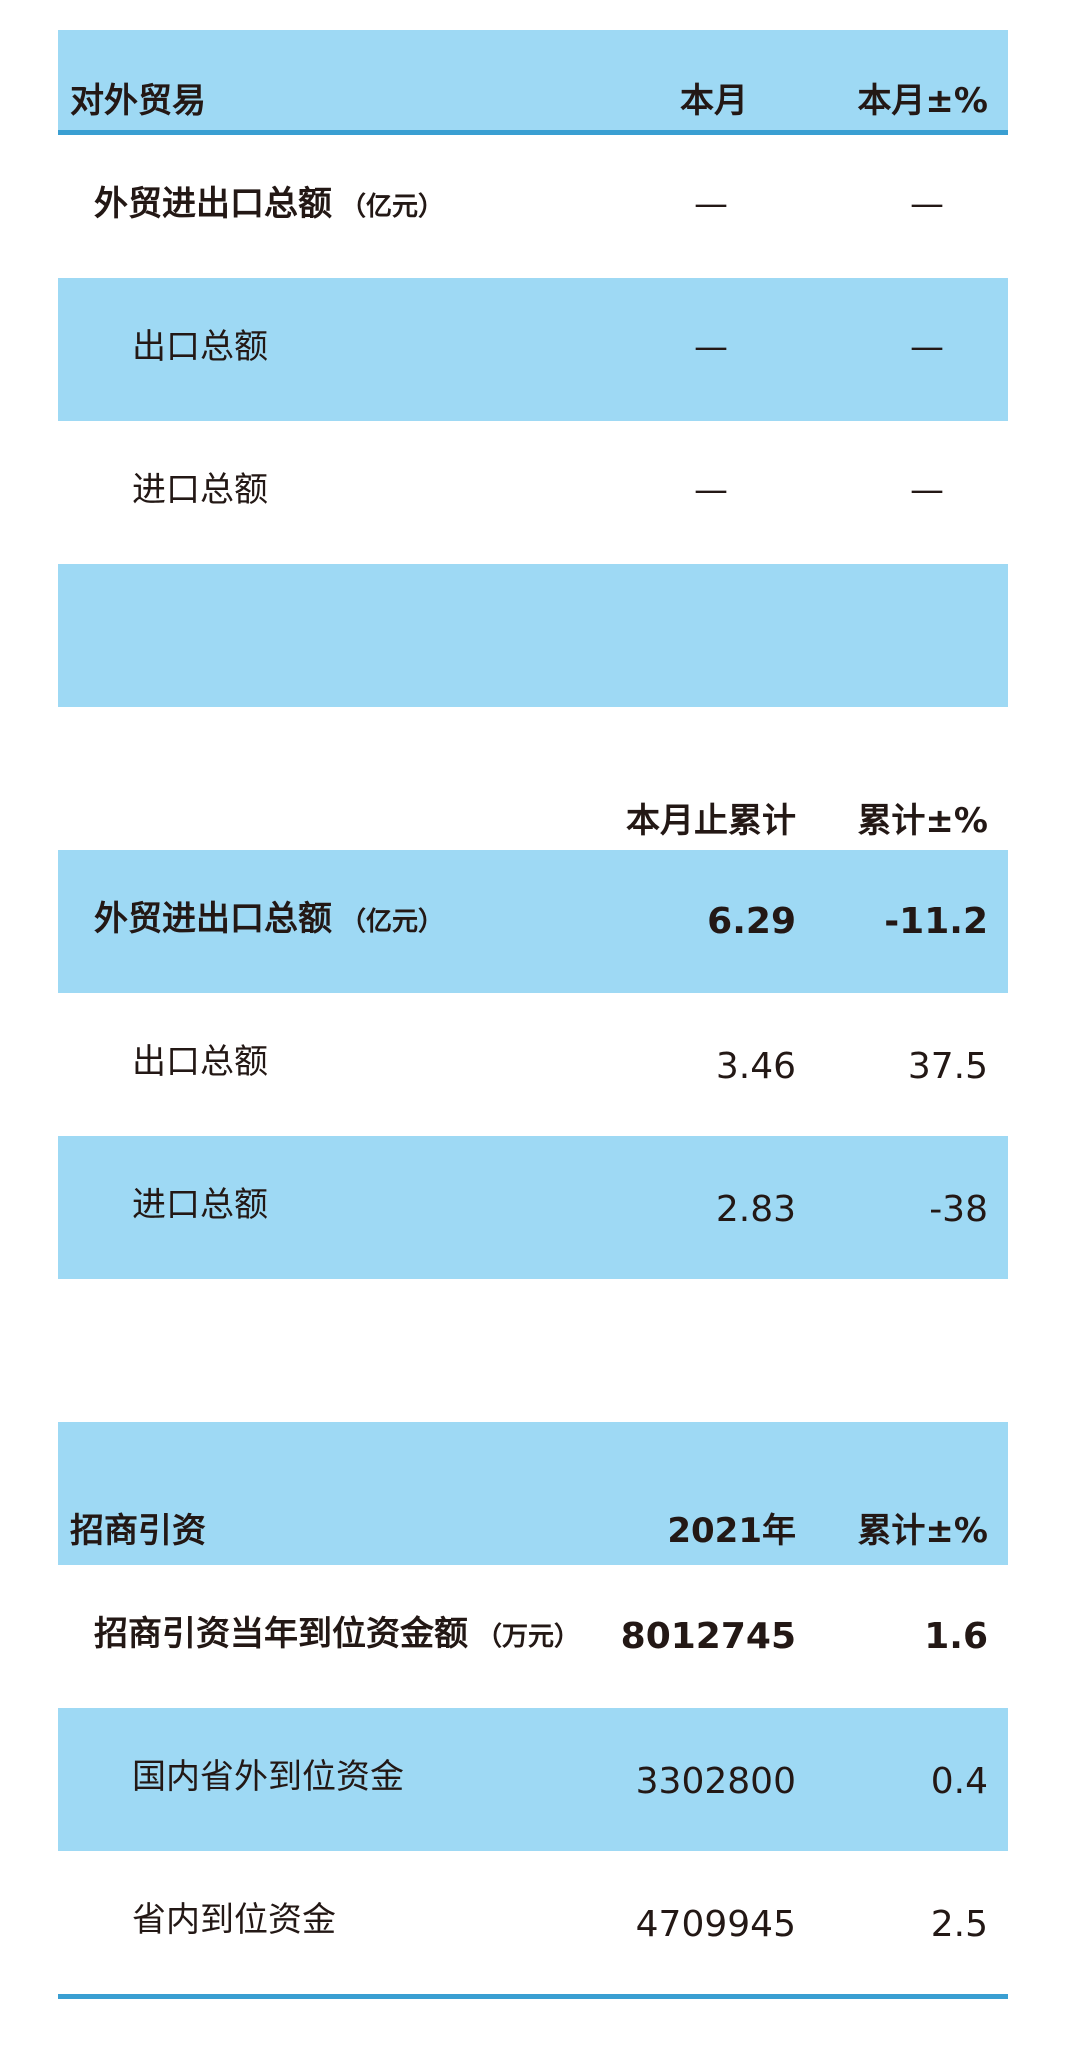 This screenshot has height=2048, width=1072. What do you see at coordinates (533, 1779) in the screenshot?
I see `table-row: 国内省外到位资金 3302800 0.4` at bounding box center [533, 1779].